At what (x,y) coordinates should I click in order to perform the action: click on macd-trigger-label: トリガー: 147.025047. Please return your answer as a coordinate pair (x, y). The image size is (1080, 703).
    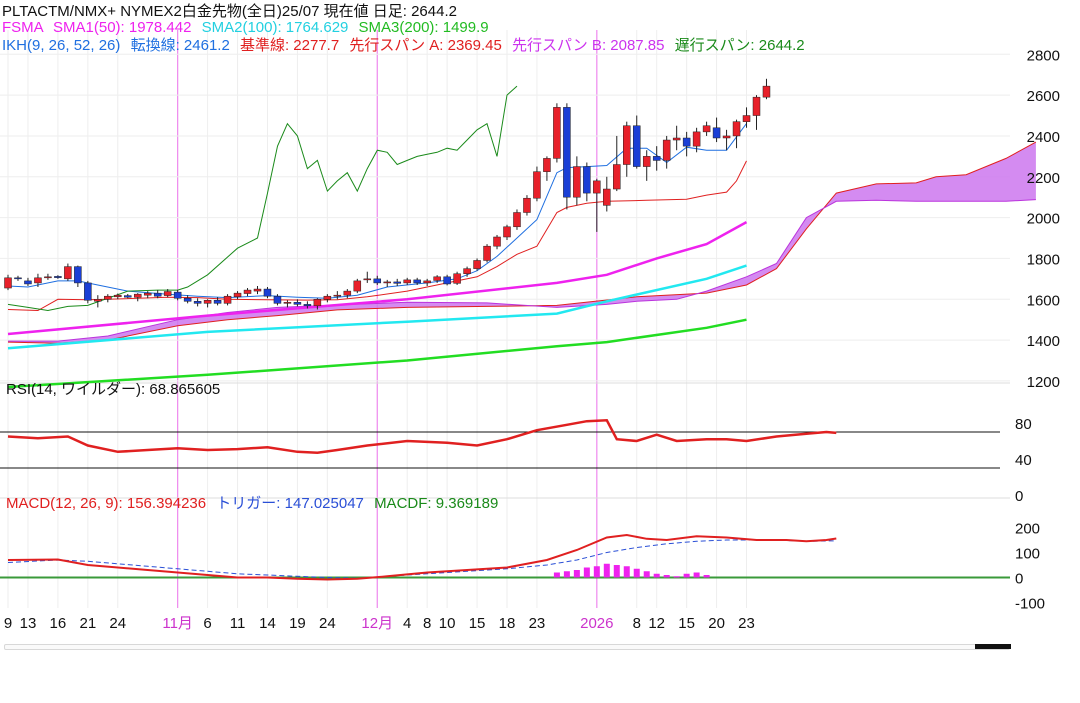
    Looking at the image, I should click on (290, 503).